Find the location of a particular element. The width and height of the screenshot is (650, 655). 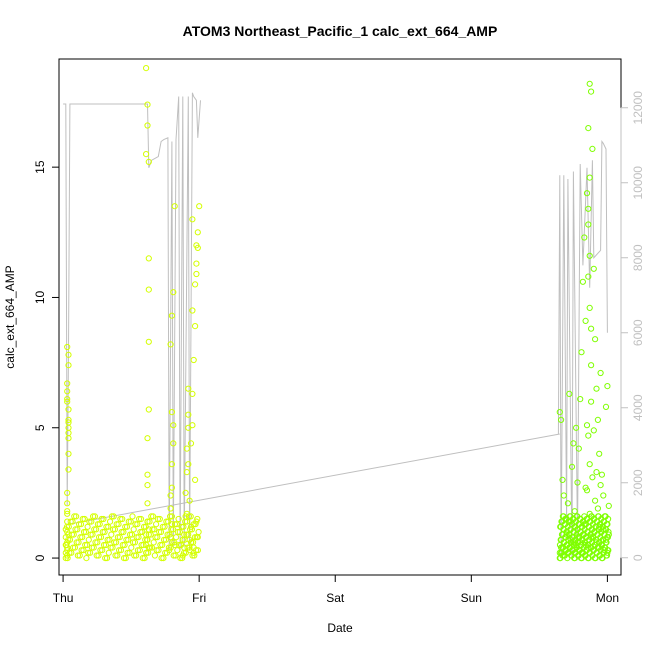

y-tick-label: 0 is located at coordinates (40, 557).